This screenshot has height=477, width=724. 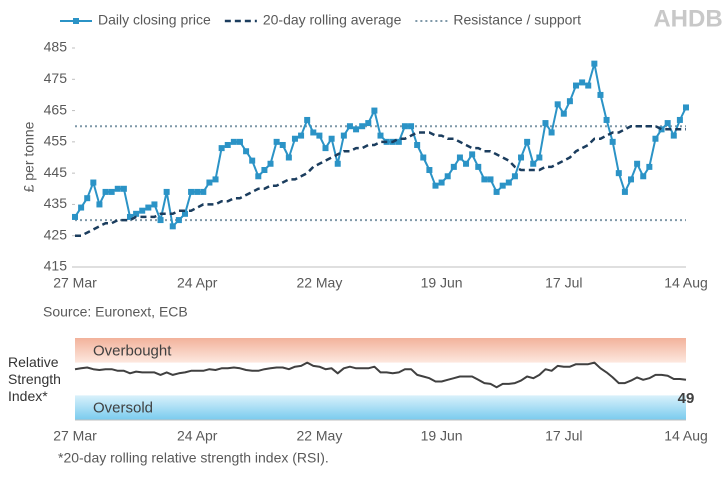 What do you see at coordinates (56, 78) in the screenshot?
I see `y-tick-label: 475` at bounding box center [56, 78].